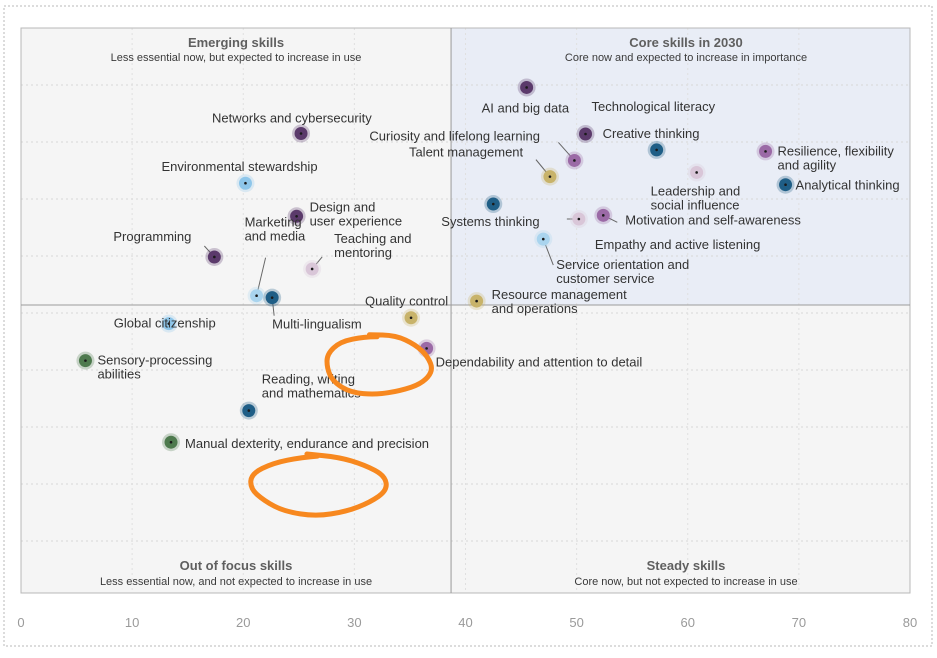 This screenshot has width=937, height=658. I want to click on x-tick-label: 50, so click(576, 622).